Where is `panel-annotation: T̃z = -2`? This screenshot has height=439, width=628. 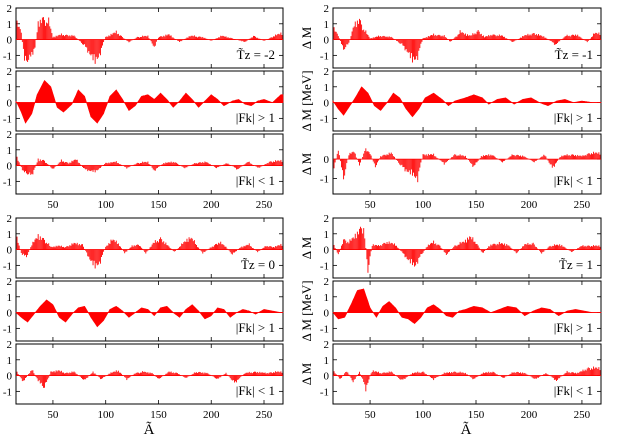 panel-annotation: T̃z = -2 is located at coordinates (256, 54).